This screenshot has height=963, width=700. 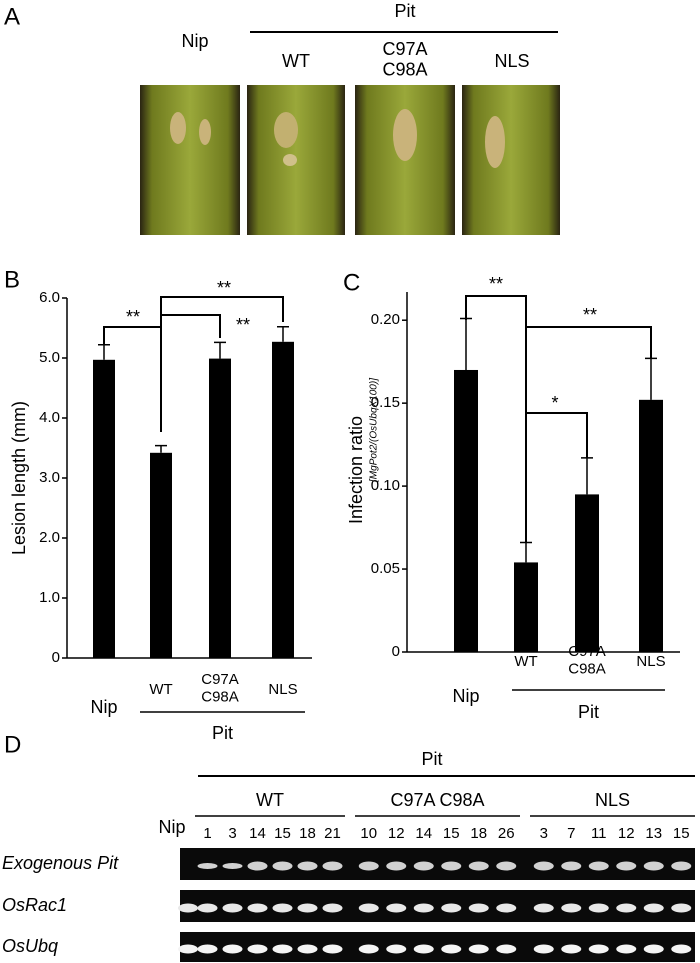 What do you see at coordinates (478, 833) in the screenshot?
I see `lane-number: 18` at bounding box center [478, 833].